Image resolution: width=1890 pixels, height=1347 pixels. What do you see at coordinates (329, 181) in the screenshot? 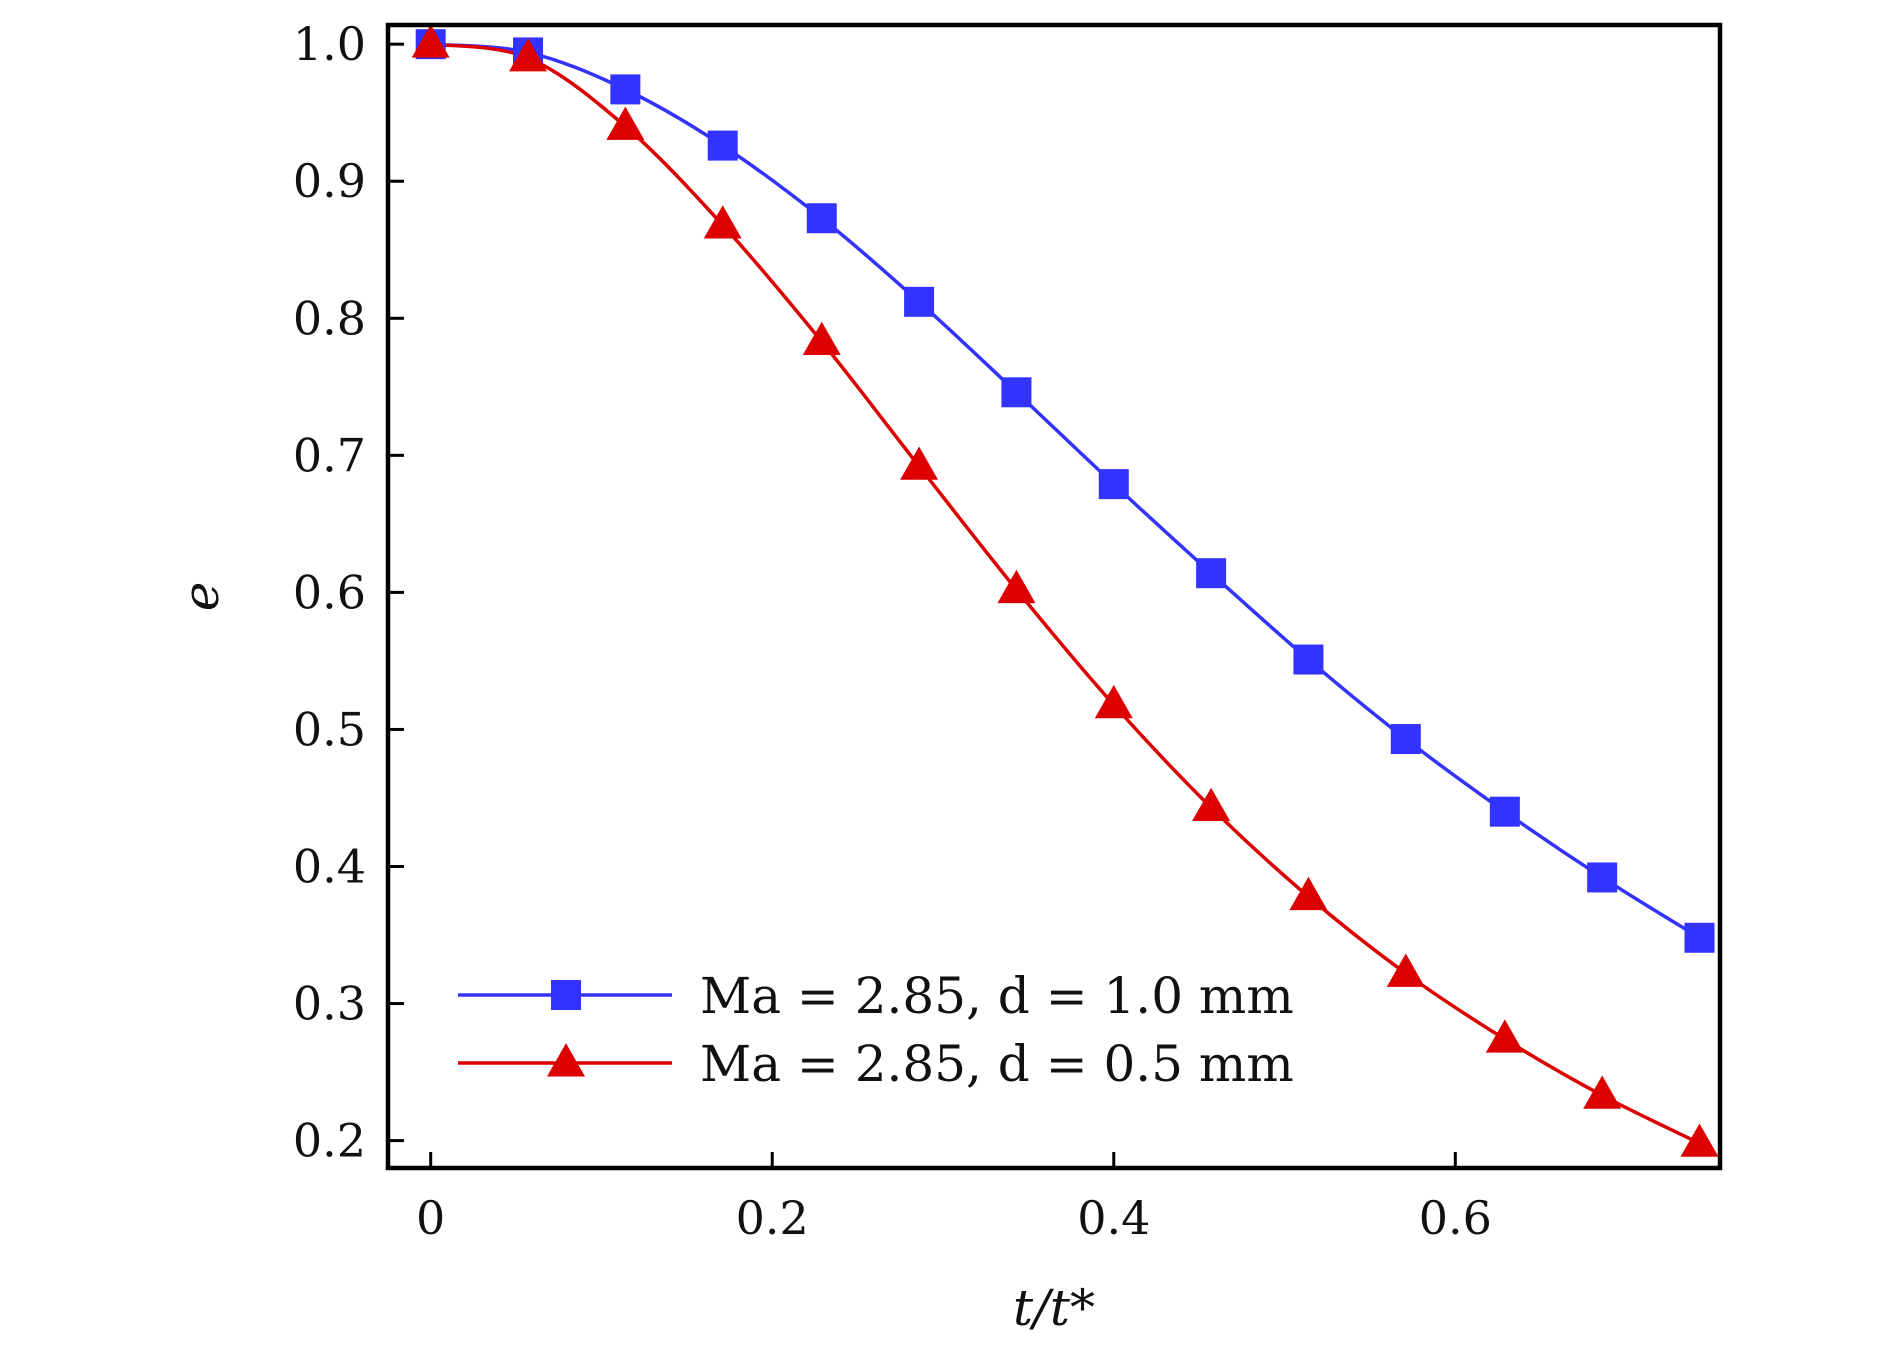
I see `y-tick-label: 0.9` at bounding box center [329, 181].